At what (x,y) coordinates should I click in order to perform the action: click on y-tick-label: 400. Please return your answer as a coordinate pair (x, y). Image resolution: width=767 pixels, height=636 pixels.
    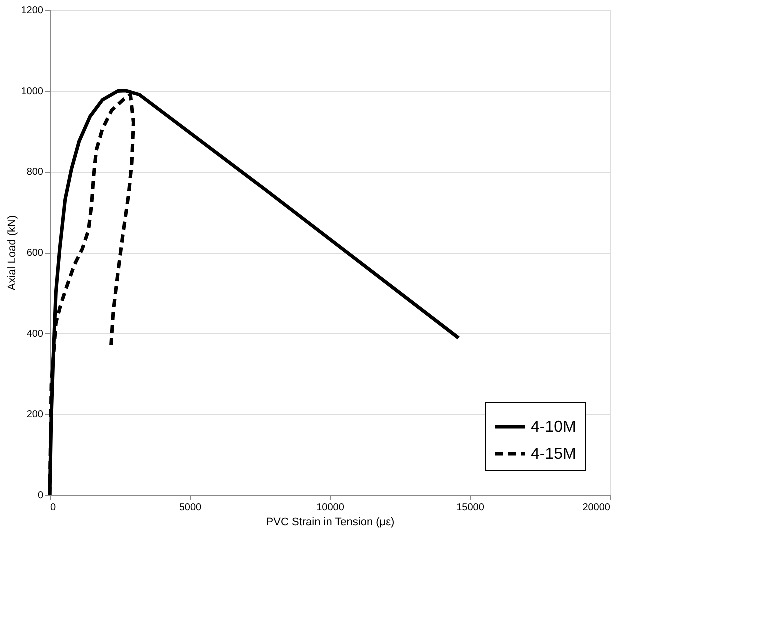
    Looking at the image, I should click on (35, 334).